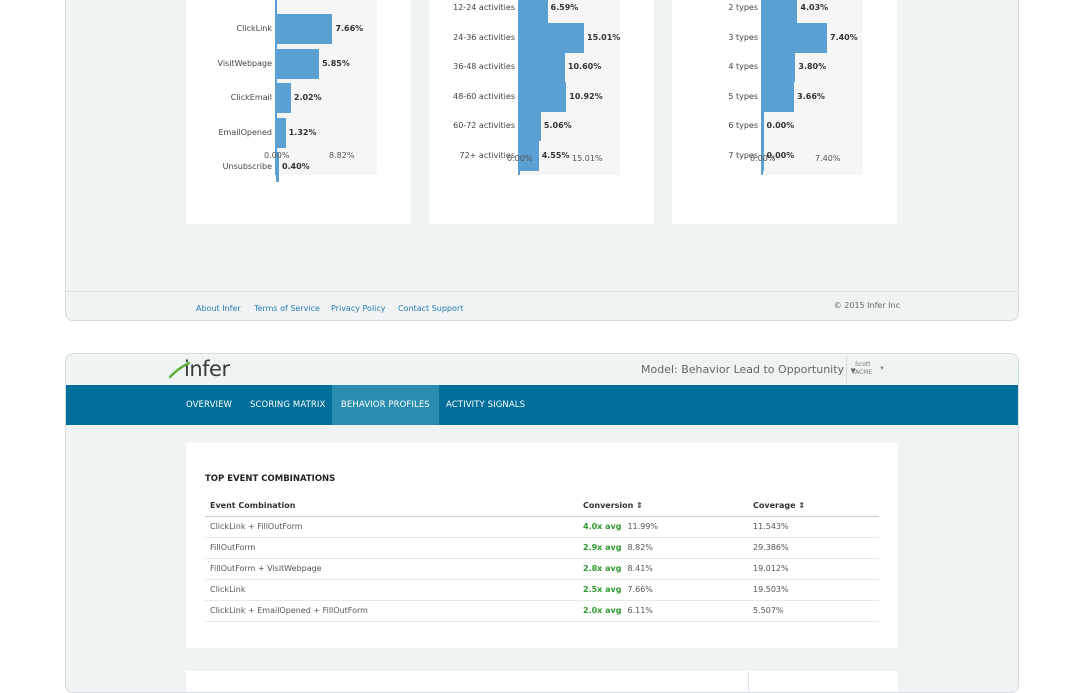  What do you see at coordinates (385, 405) in the screenshot?
I see `tab-behavior-profiles: BEHAVIOR PROFILES` at bounding box center [385, 405].